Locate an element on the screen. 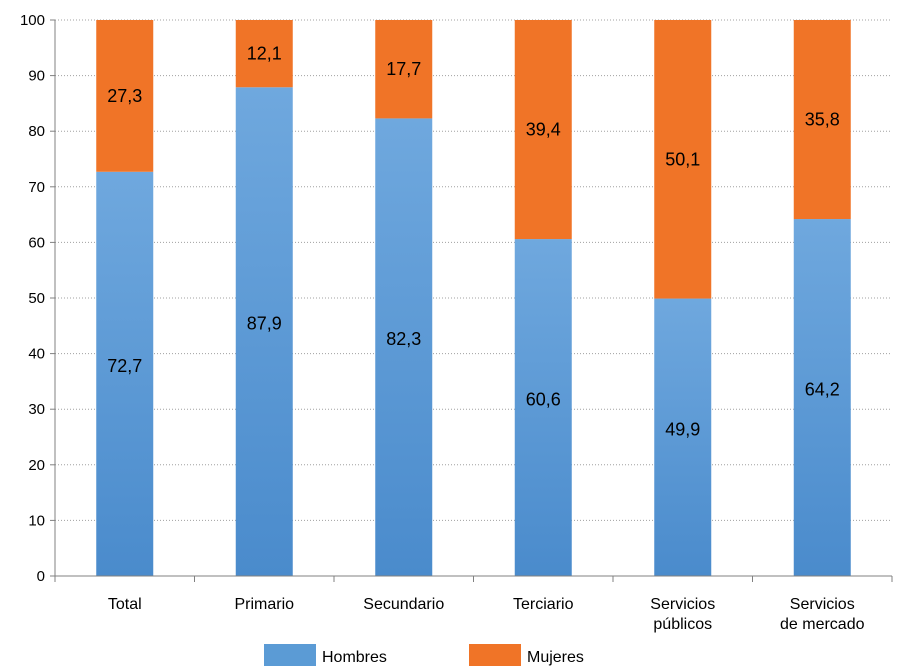 This screenshot has width=898, height=667. data-label-mujeres: 39,4 is located at coordinates (543, 130).